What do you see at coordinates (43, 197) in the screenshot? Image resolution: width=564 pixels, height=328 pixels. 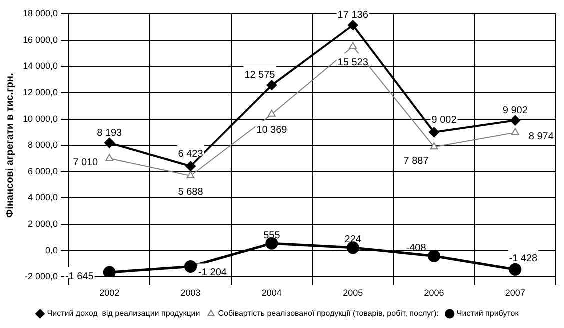 I see `y-tick-label: 4 000,0` at bounding box center [43, 197].